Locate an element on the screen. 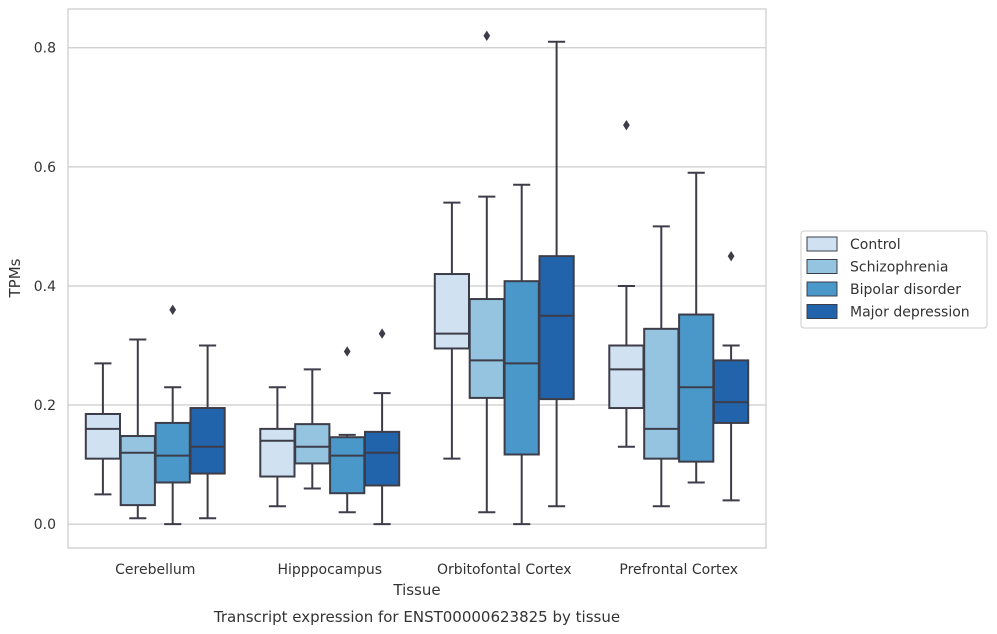 The image size is (997, 634). x-axis-label: Tissue is located at coordinates (416, 590).